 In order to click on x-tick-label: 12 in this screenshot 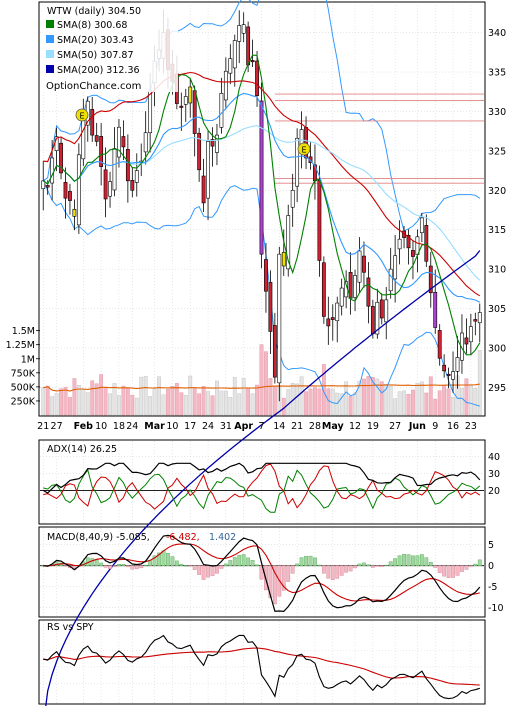, I will do `click(355, 426)`.